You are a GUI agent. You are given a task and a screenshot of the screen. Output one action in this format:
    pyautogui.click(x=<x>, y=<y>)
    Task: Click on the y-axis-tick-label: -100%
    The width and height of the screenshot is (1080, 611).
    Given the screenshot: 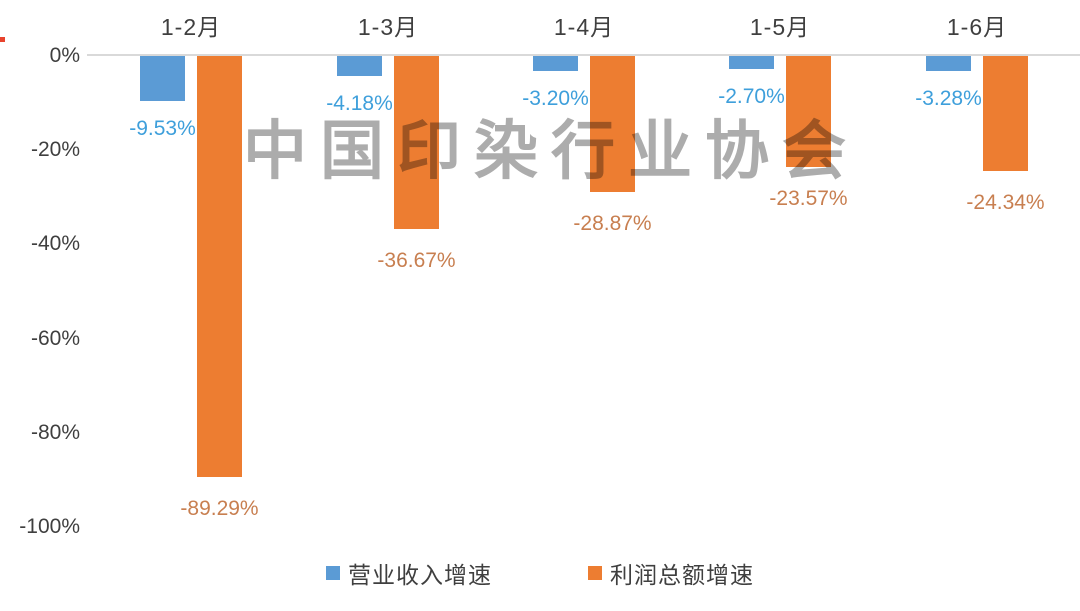 What is the action you would take?
    pyautogui.click(x=49, y=526)
    